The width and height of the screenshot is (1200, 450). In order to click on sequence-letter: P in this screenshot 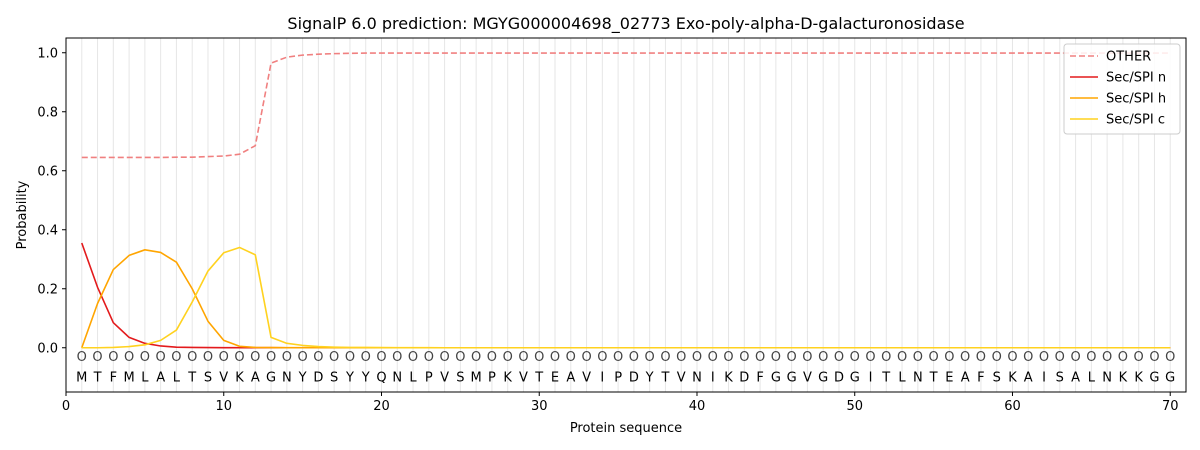, I will do `click(429, 377)`.